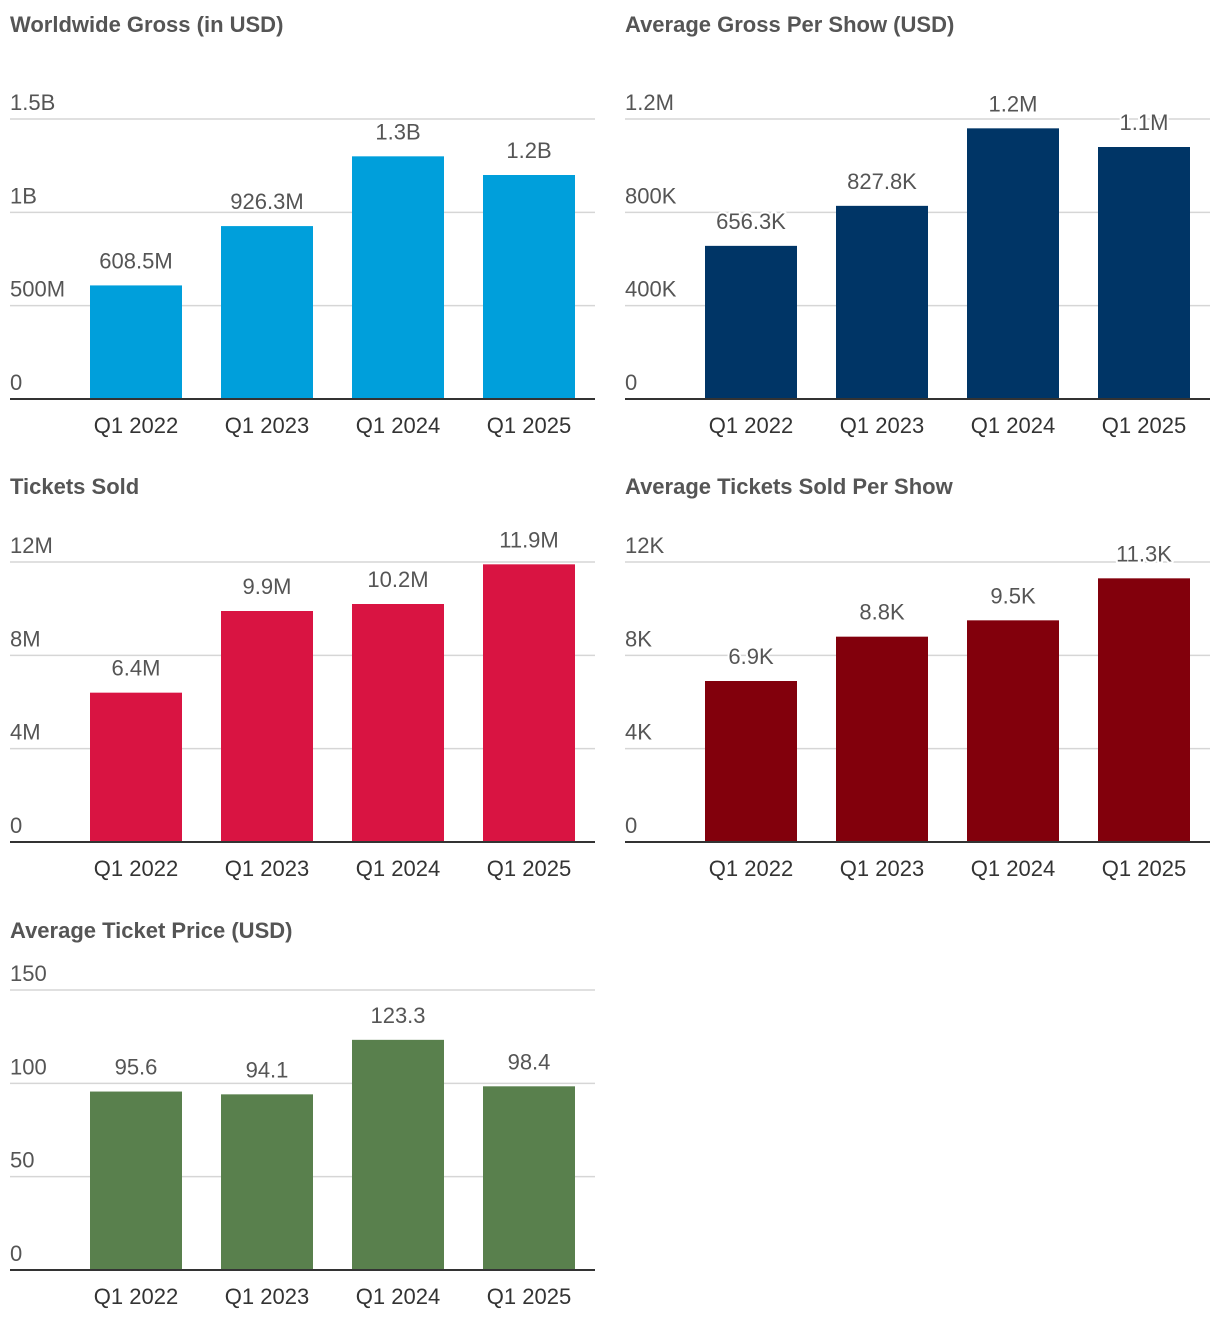 The width and height of the screenshot is (1220, 1324). Describe the element at coordinates (25, 732) in the screenshot. I see `y-tick-label: 4M` at that location.